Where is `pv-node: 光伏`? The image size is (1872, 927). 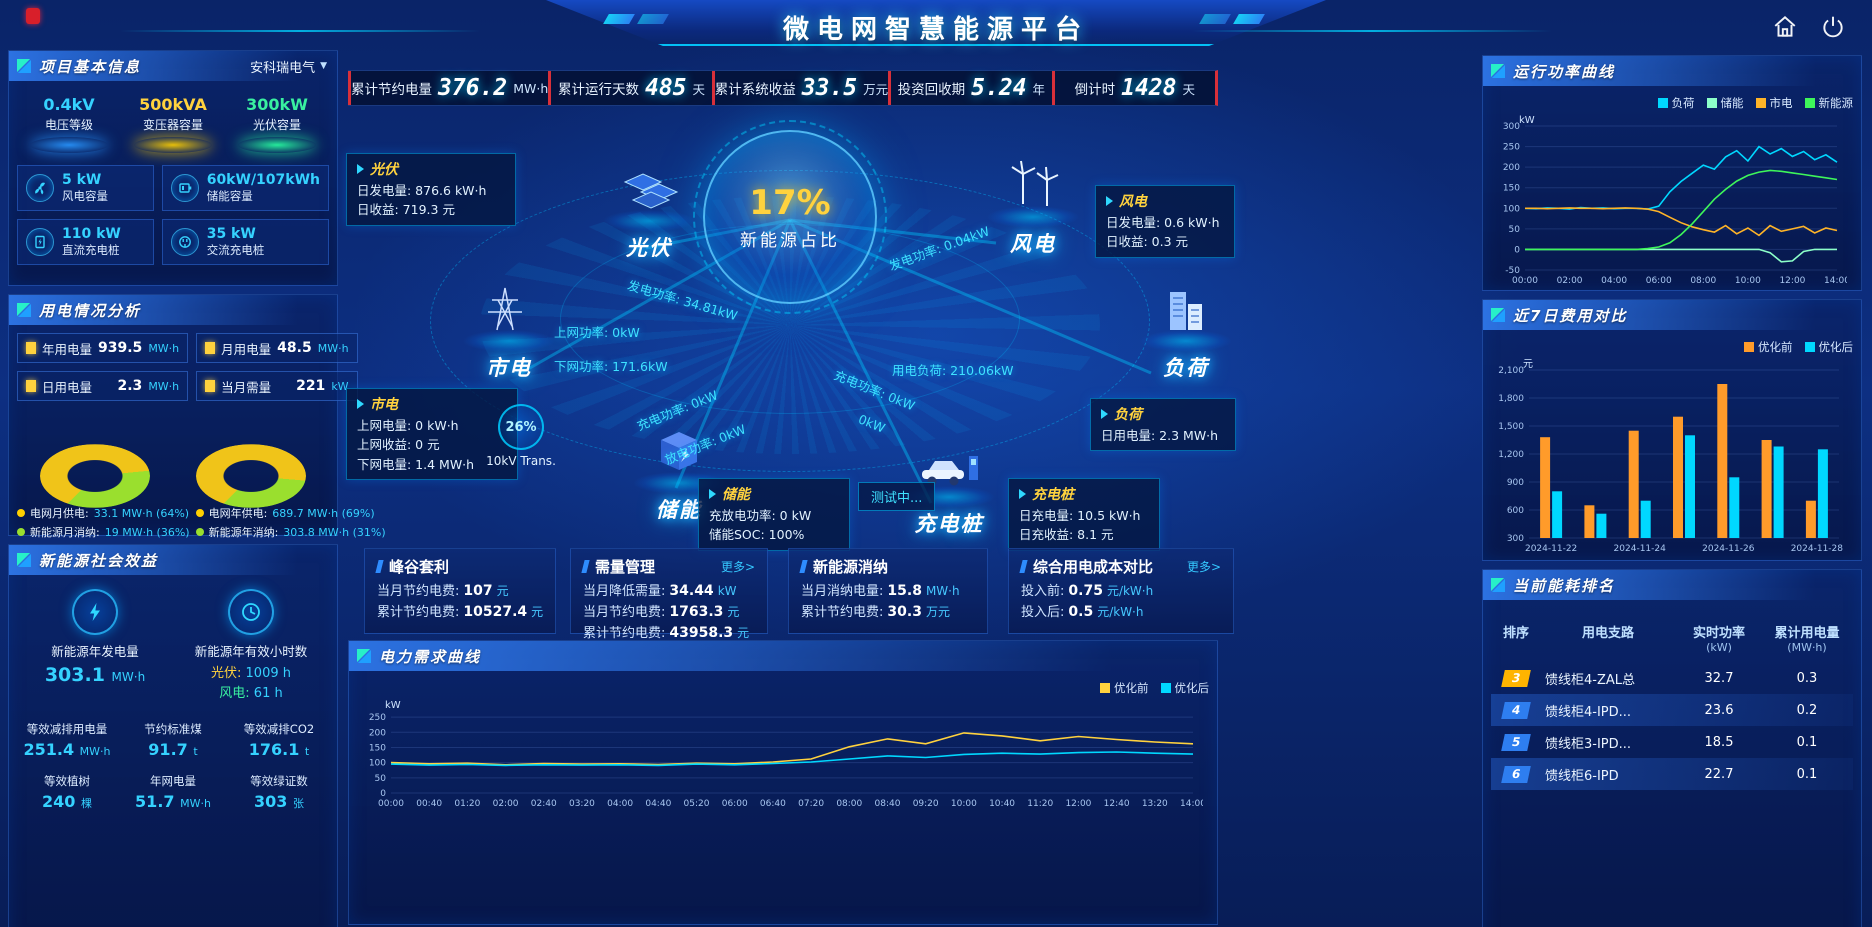
pv-node: 光伏 is located at coordinates (649, 212).